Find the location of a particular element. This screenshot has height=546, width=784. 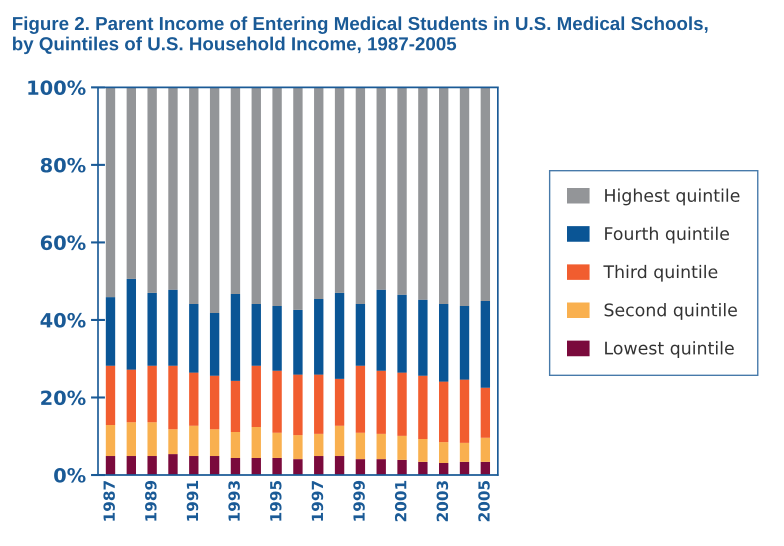

y-tick-label: 60% is located at coordinates (63, 242).